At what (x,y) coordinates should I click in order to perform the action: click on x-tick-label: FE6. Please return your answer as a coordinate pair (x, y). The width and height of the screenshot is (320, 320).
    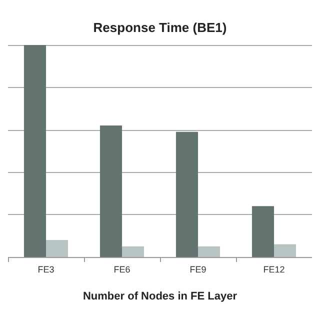
    Looking at the image, I should click on (122, 269).